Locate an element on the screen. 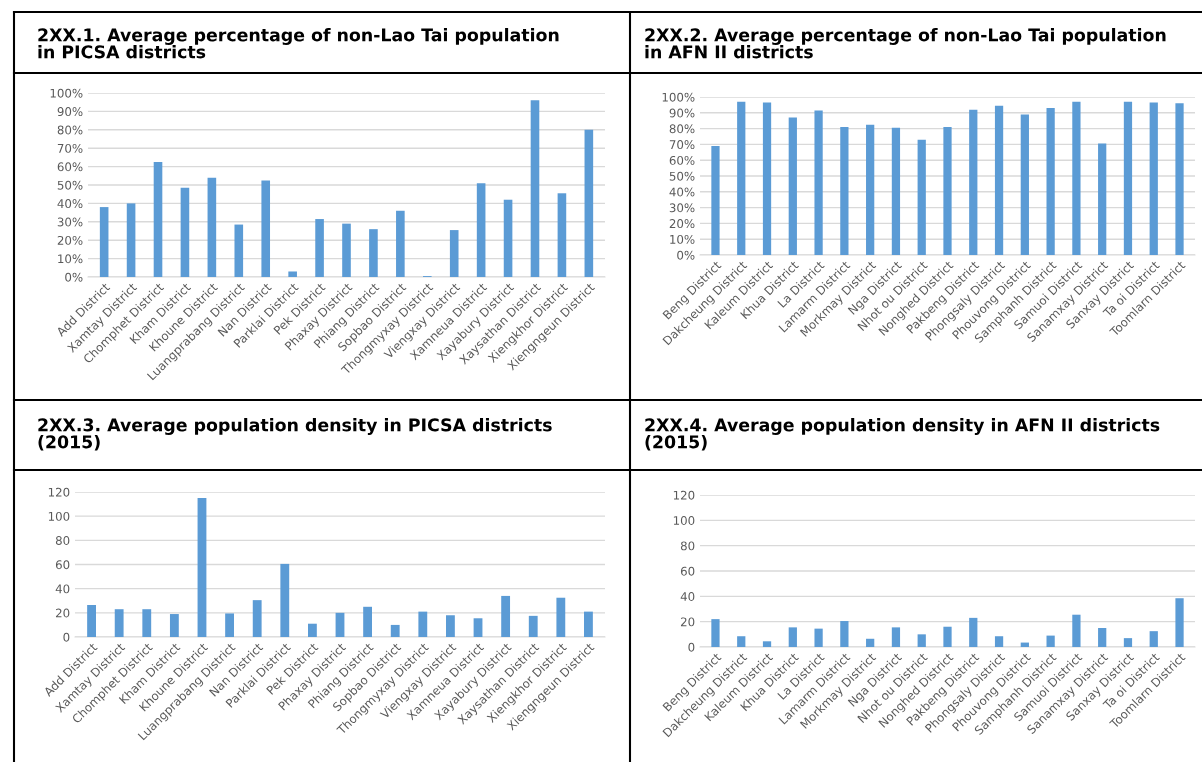  y-tick-label: 80% is located at coordinates (682, 129).